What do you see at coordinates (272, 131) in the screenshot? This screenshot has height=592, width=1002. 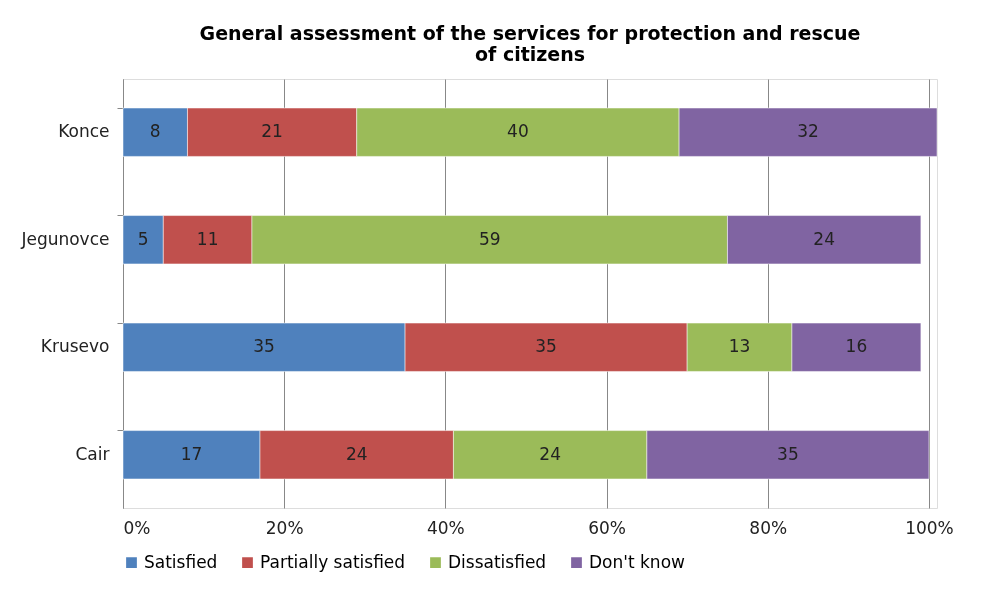 I see `data-label: 21` at bounding box center [272, 131].